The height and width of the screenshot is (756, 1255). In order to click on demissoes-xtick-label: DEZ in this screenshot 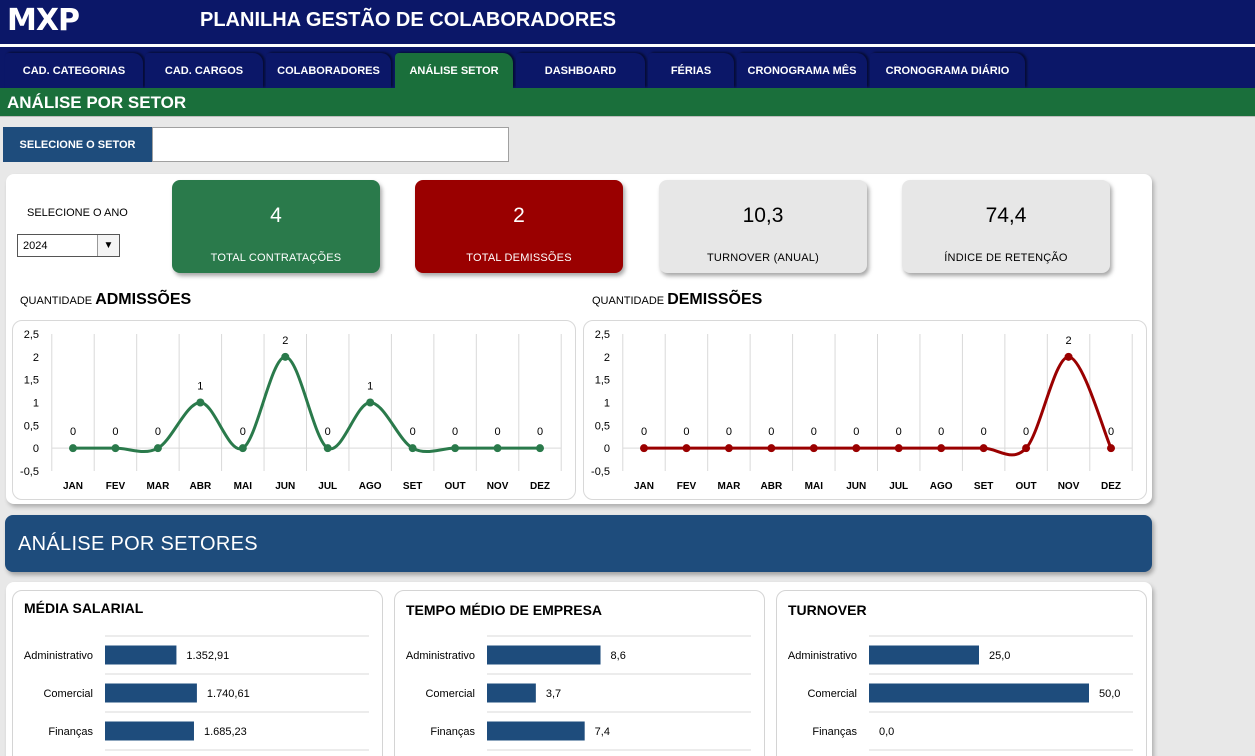, I will do `click(1111, 486)`.